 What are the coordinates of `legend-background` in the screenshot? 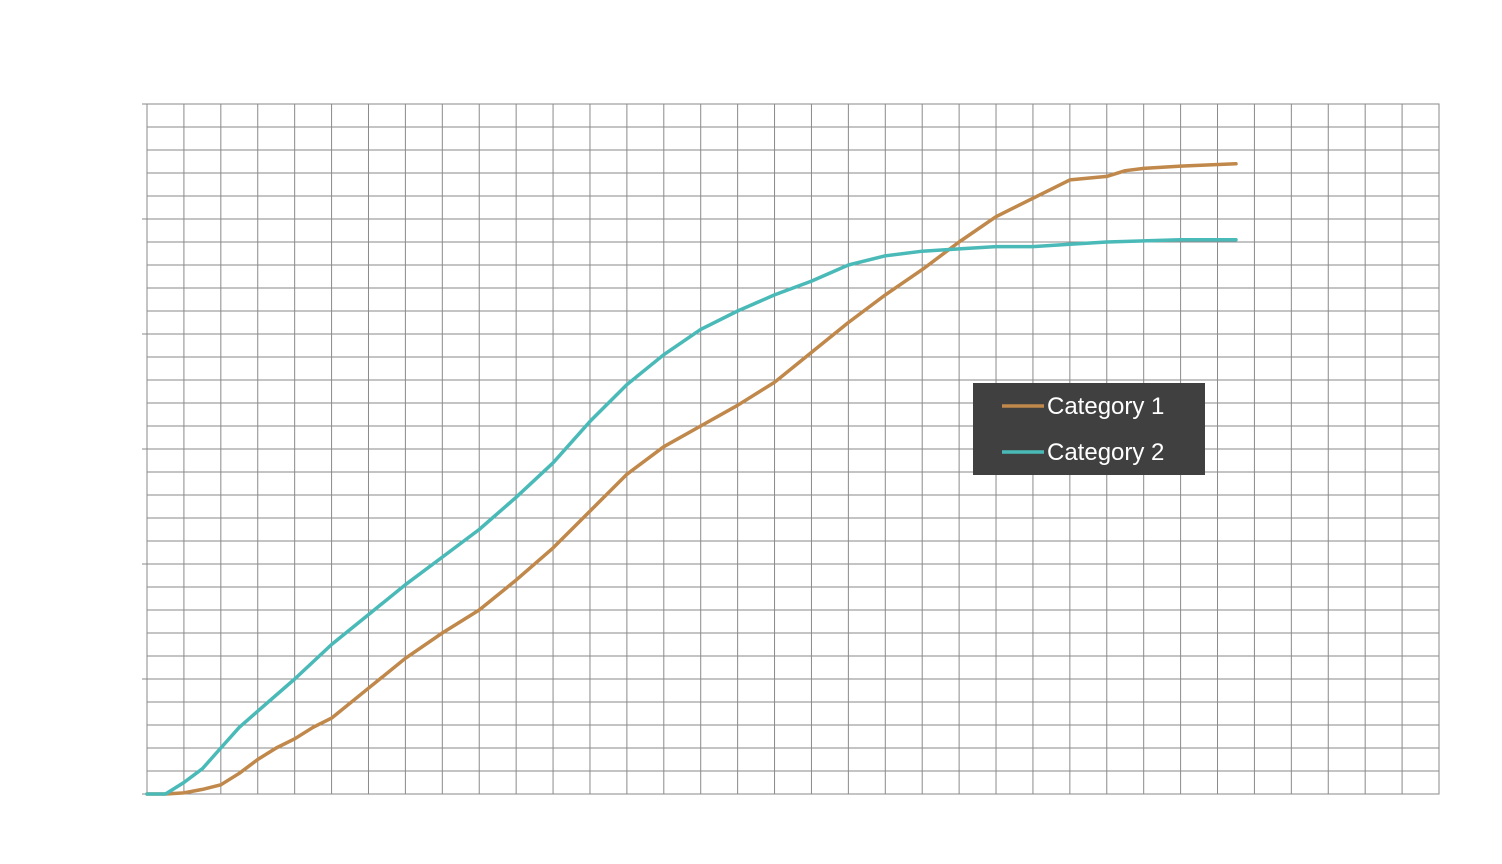 It's located at (1089, 429).